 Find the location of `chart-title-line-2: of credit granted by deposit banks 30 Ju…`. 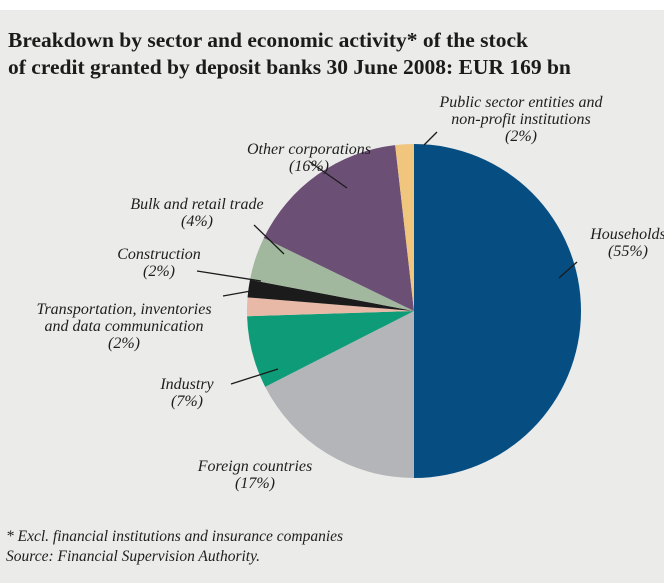

chart-title-line-2: of credit granted by deposit banks 30 Ju… is located at coordinates (289, 67).